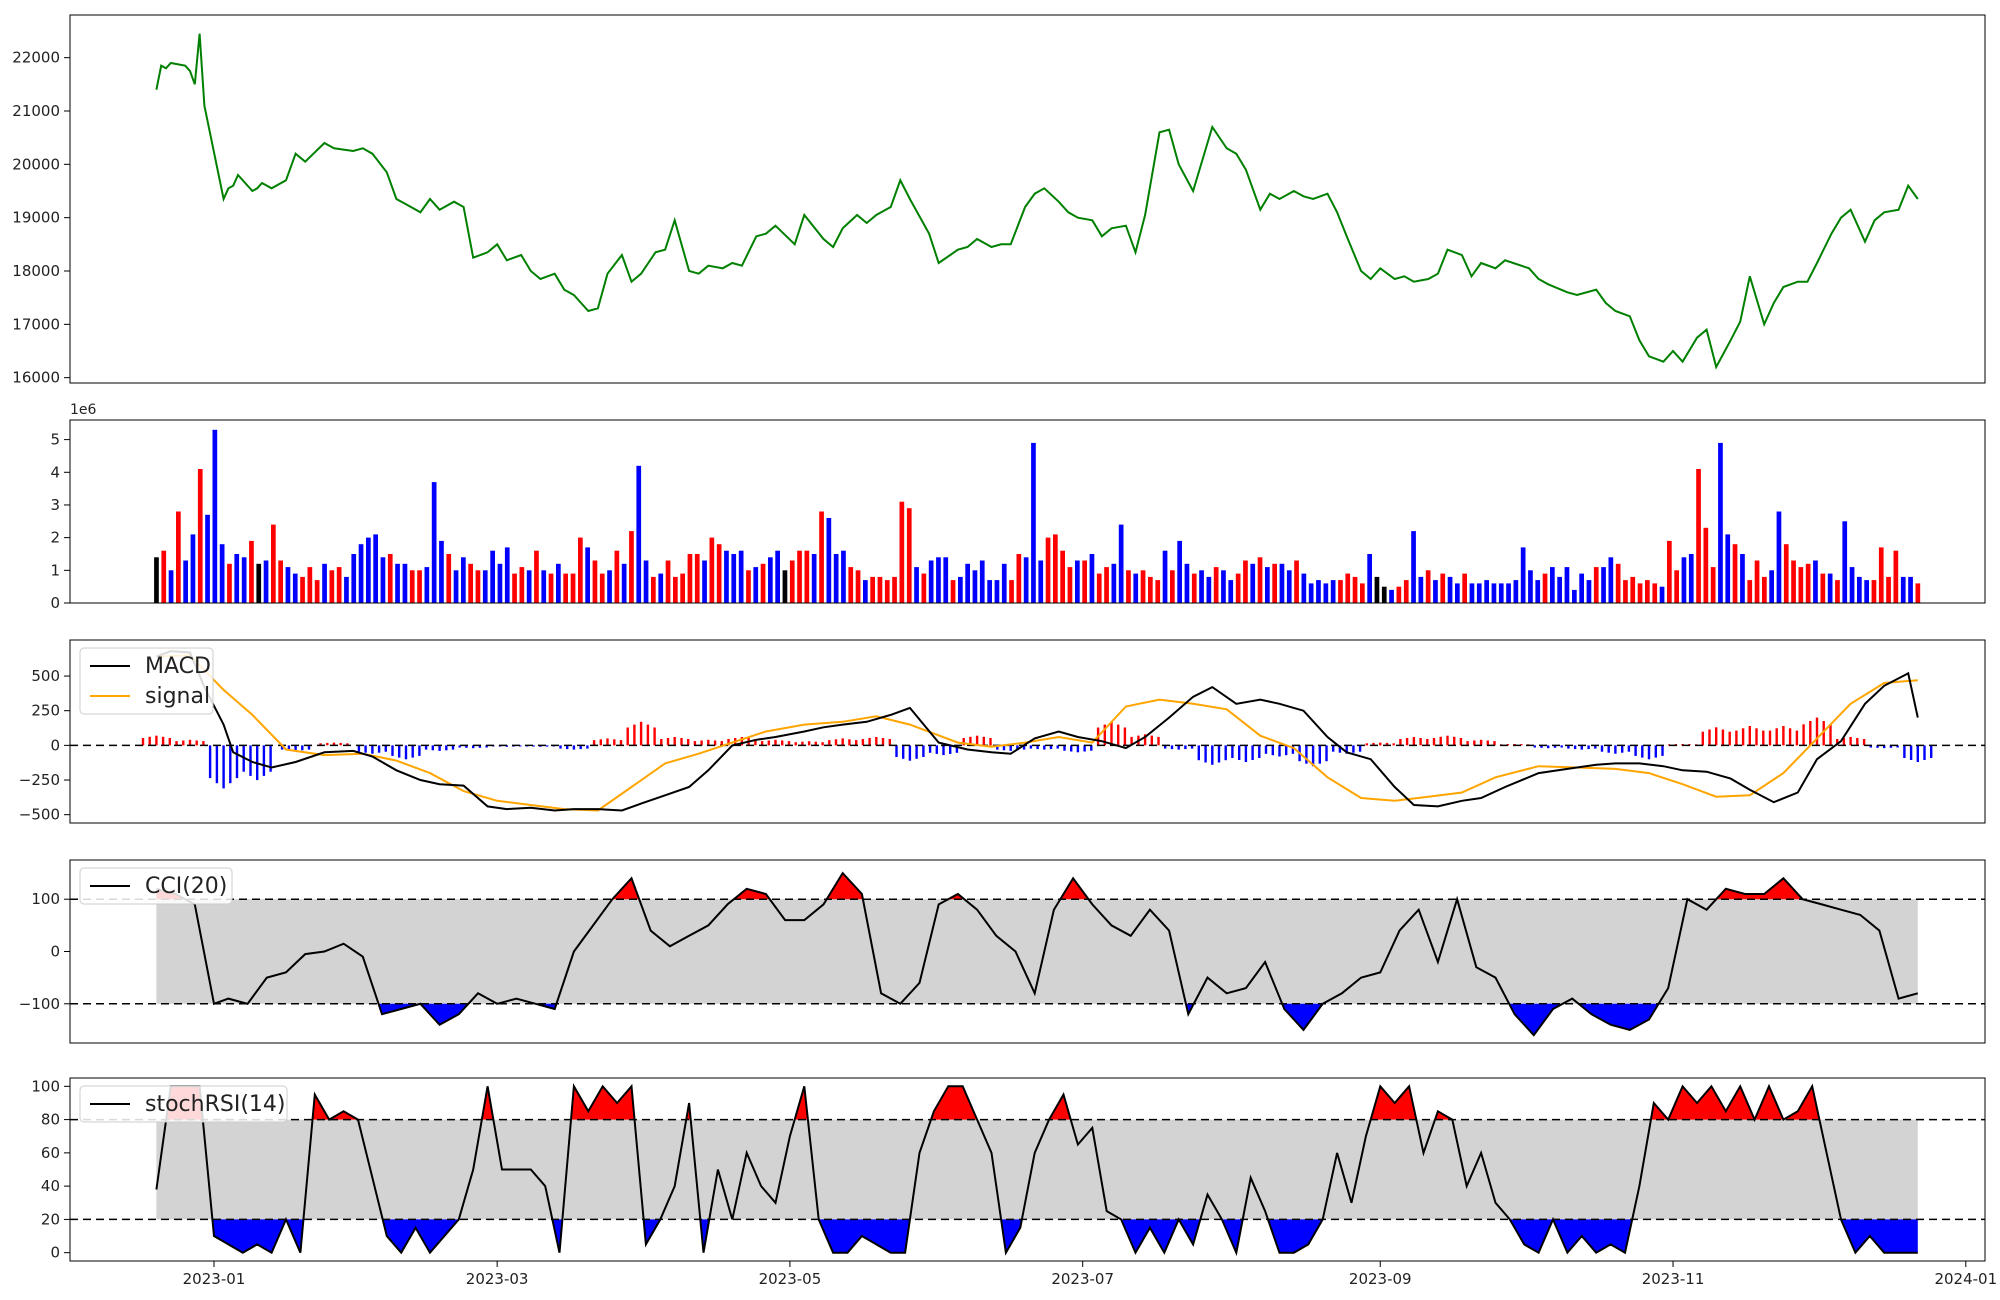 Image resolution: width=2000 pixels, height=1300 pixels. I want to click on stochrsi-neutral-band, so click(1037, 1169).